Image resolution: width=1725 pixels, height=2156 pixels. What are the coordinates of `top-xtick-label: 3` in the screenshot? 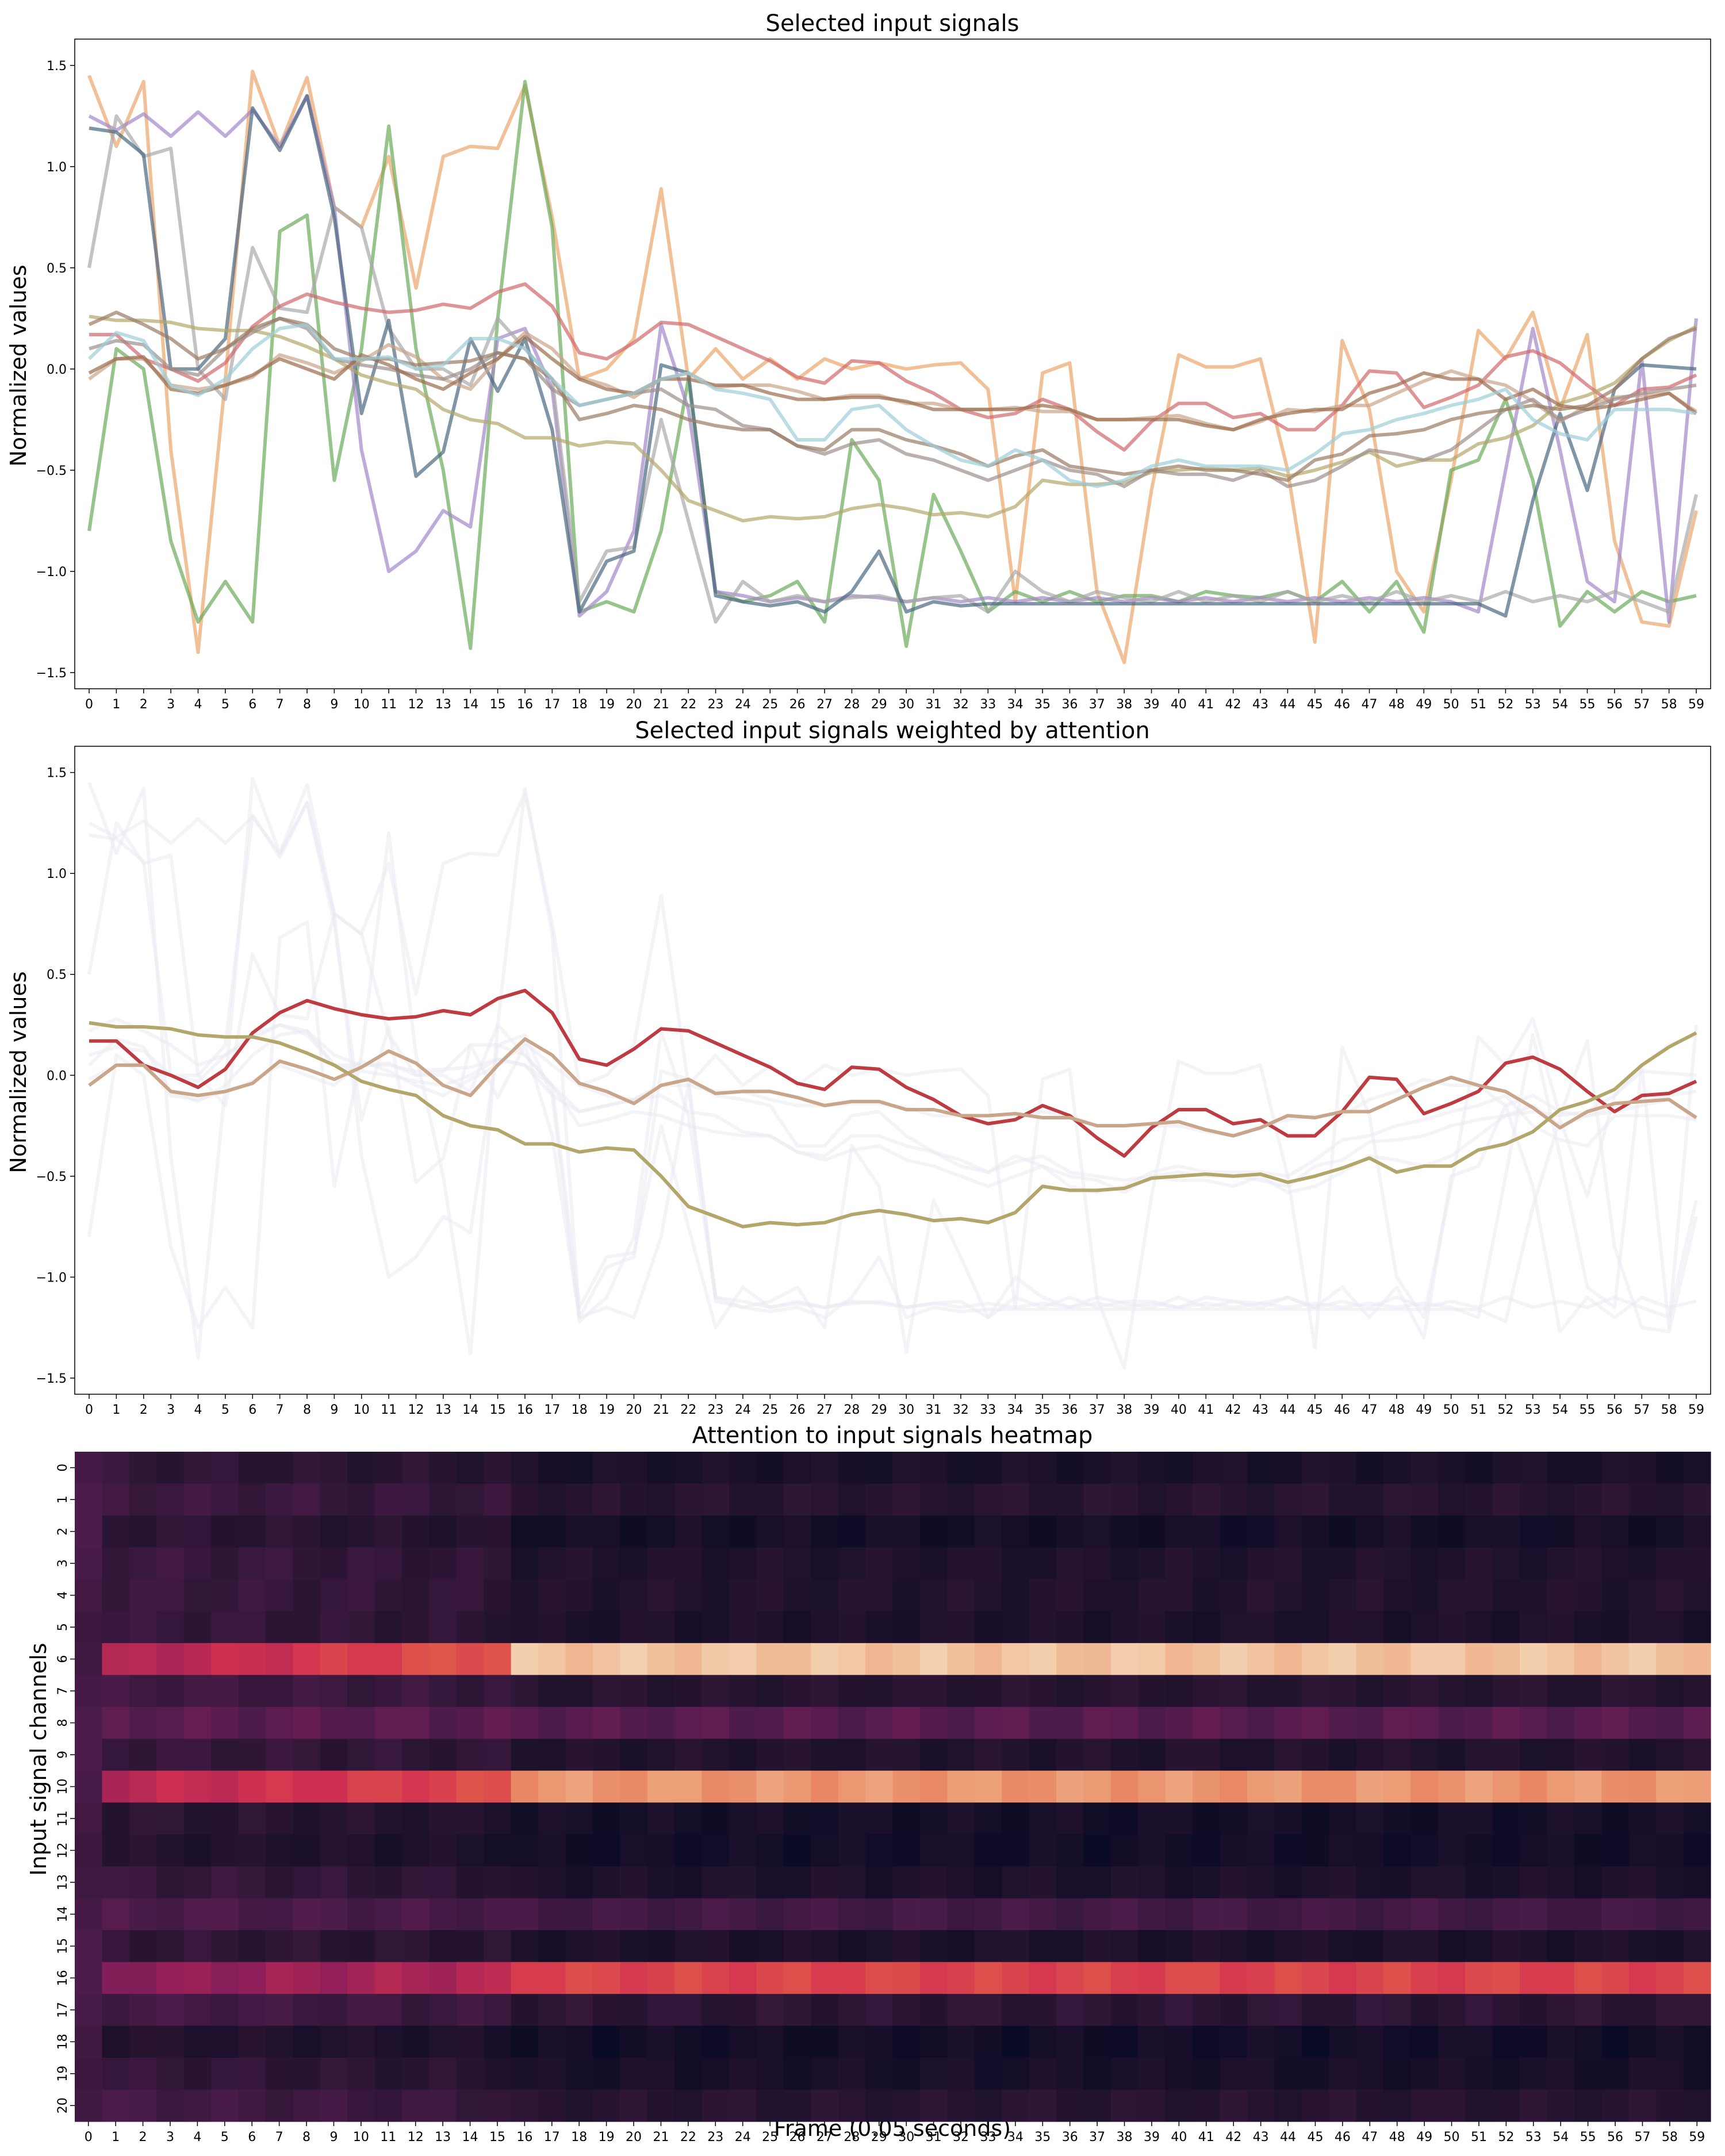 It's located at (171, 704).